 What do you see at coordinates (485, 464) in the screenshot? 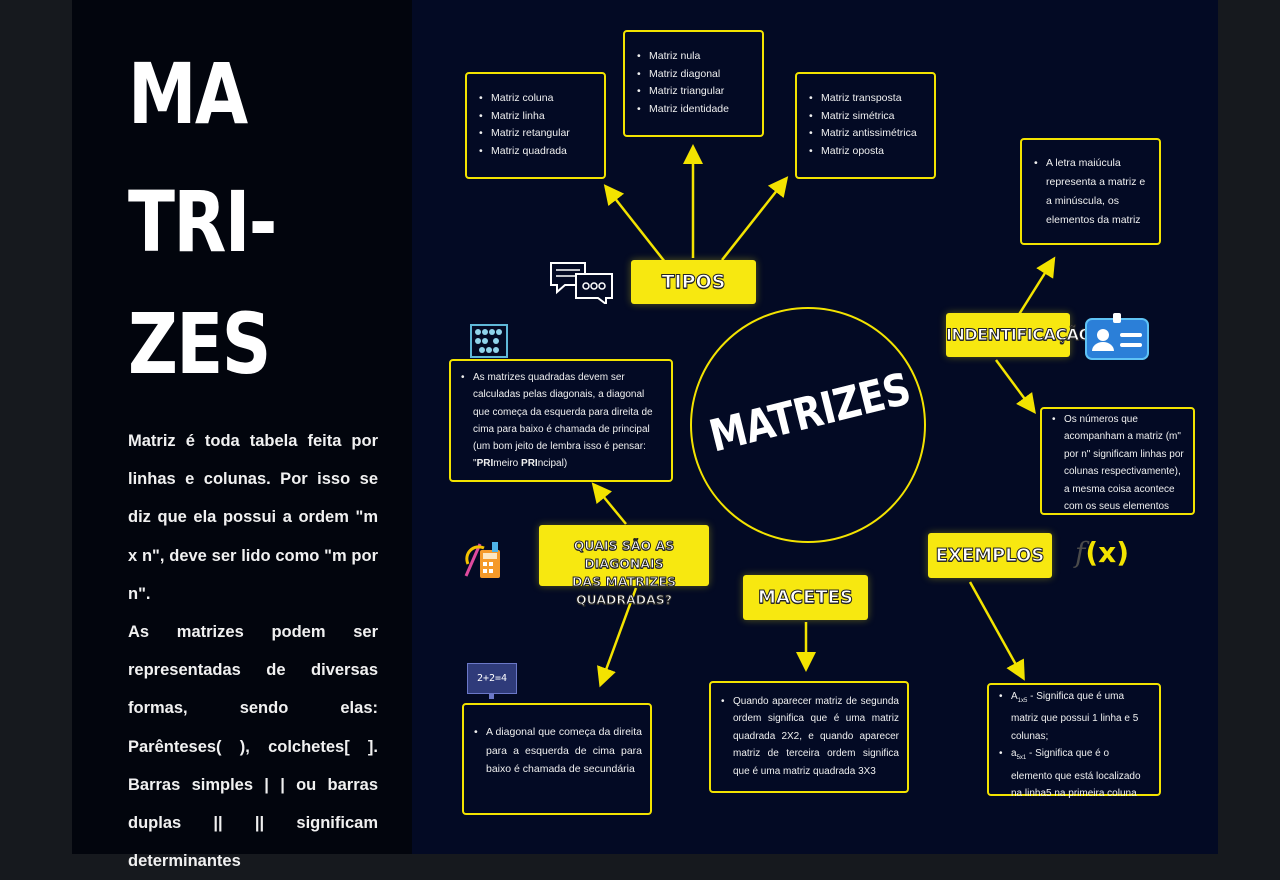
I see `diag-principal-bold-1: PRI` at bounding box center [485, 464].